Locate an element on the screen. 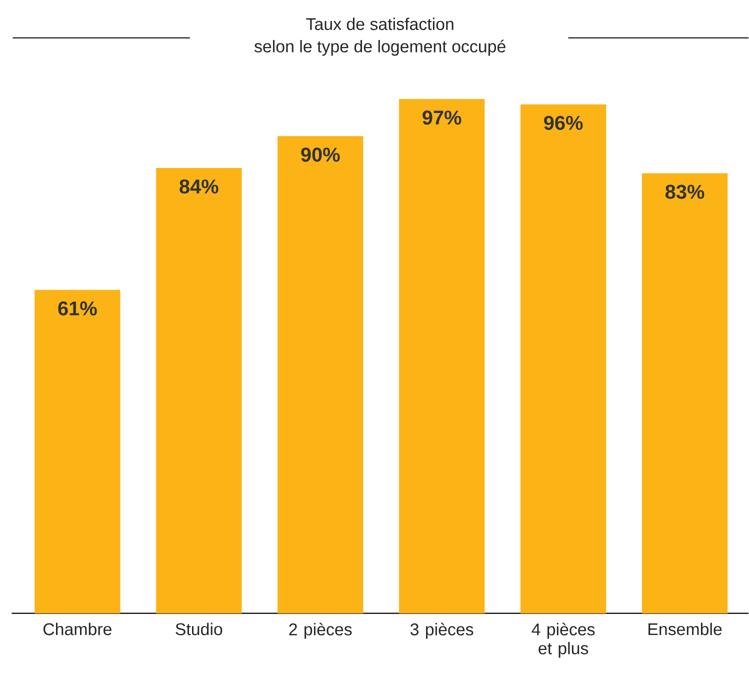 Image resolution: width=749 pixels, height=682 pixels. data-label: 83% is located at coordinates (684, 191).